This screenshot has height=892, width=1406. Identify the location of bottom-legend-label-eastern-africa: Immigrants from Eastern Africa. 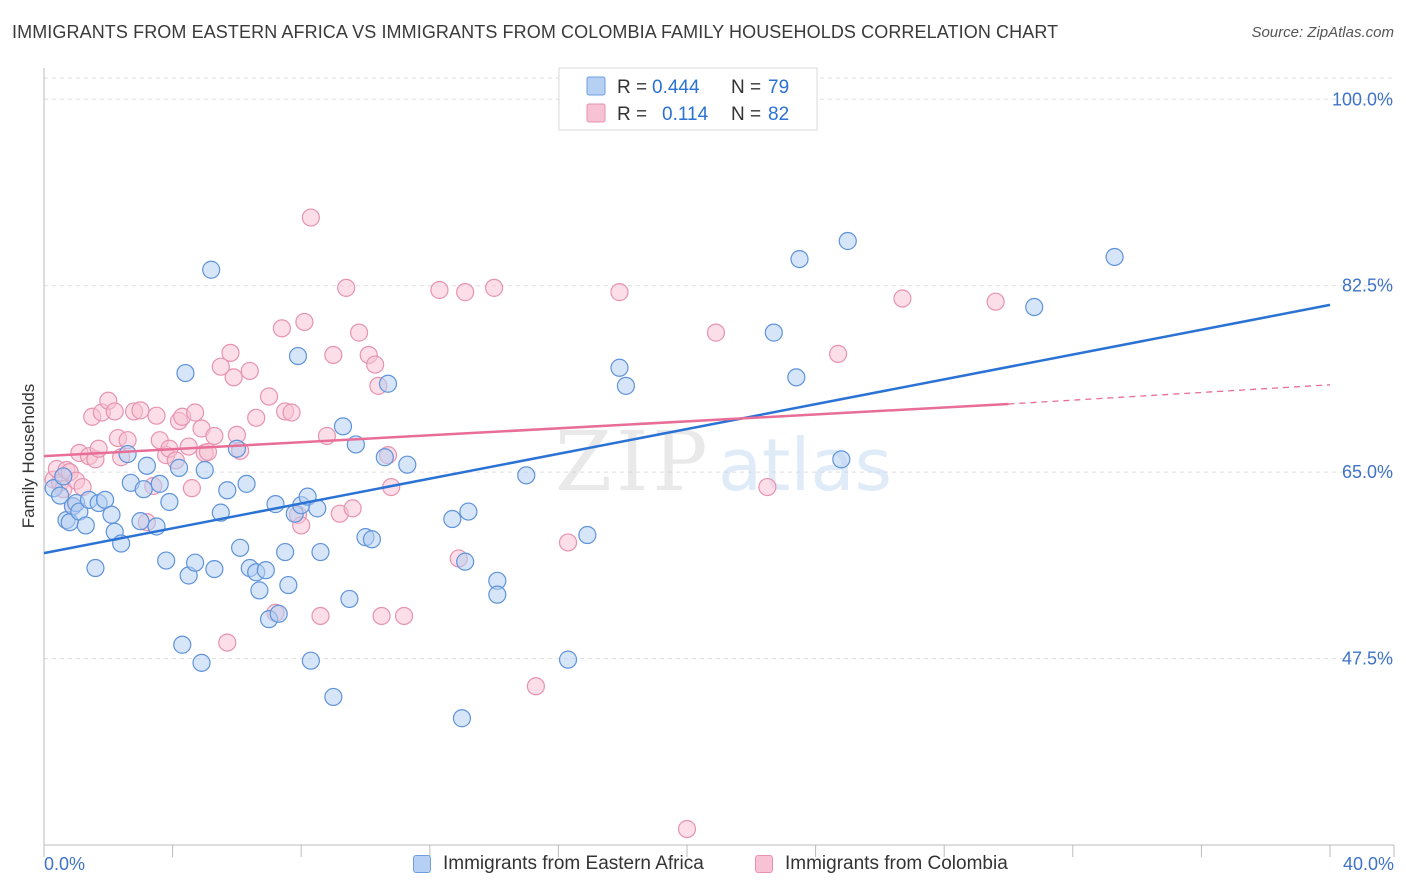
(573, 863).